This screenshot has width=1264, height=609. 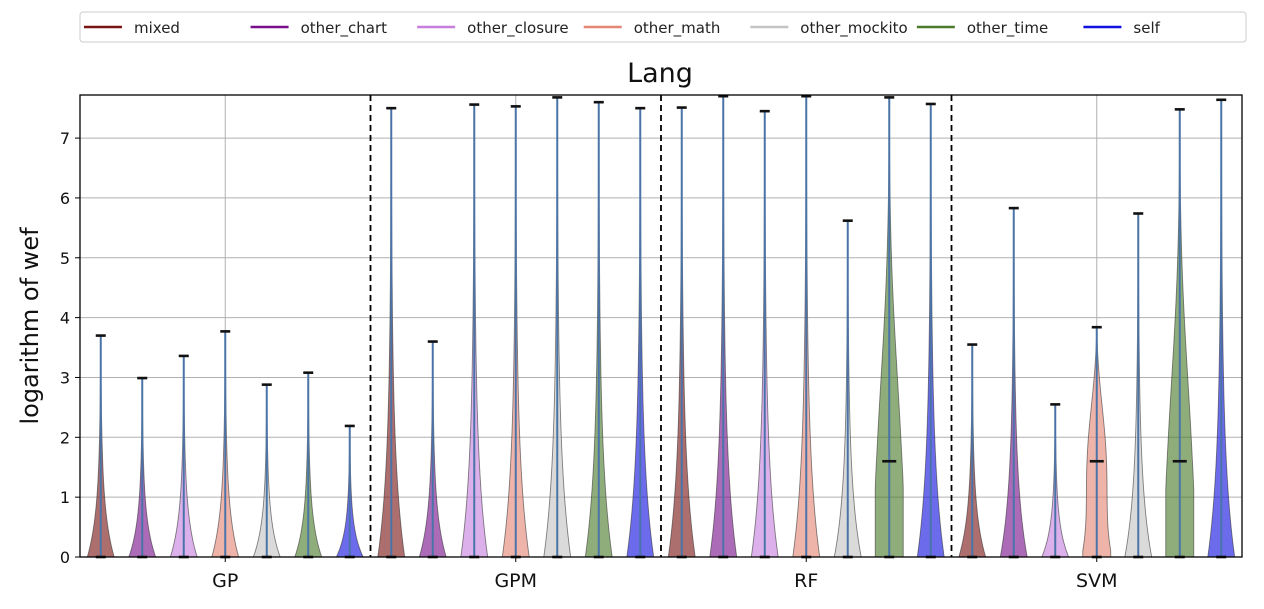 I want to click on y-tick-label: 2, so click(x=65, y=437).